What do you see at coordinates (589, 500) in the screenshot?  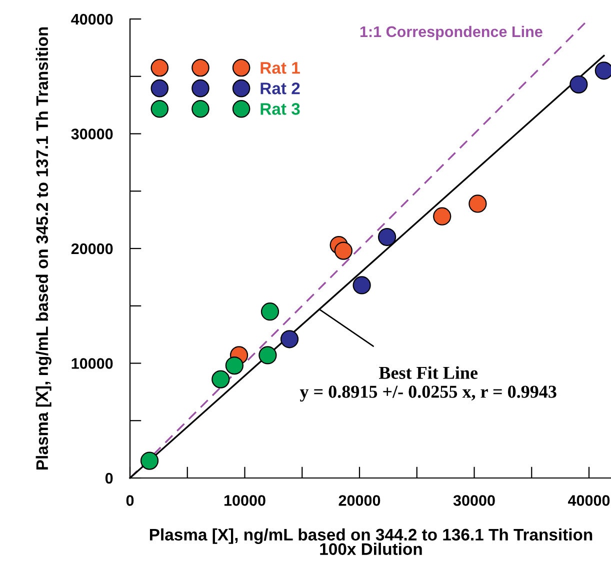 I see `x-tick-label: 40000` at bounding box center [589, 500].